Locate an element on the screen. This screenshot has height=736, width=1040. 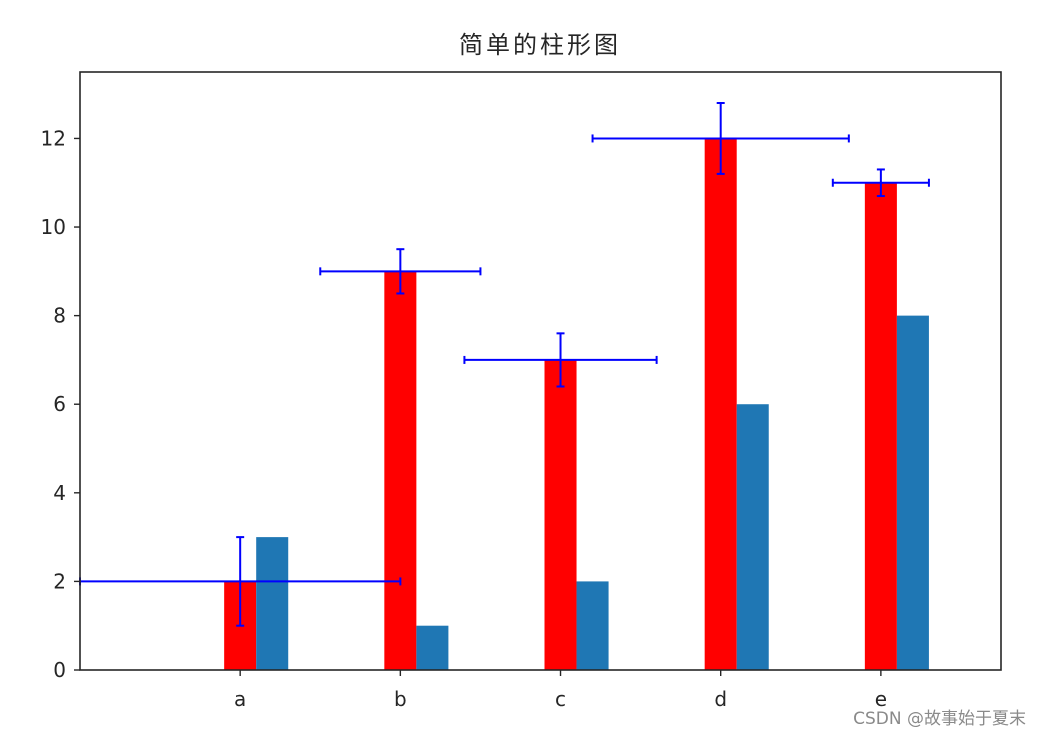
x-tick-label-b: b is located at coordinates (400, 699).